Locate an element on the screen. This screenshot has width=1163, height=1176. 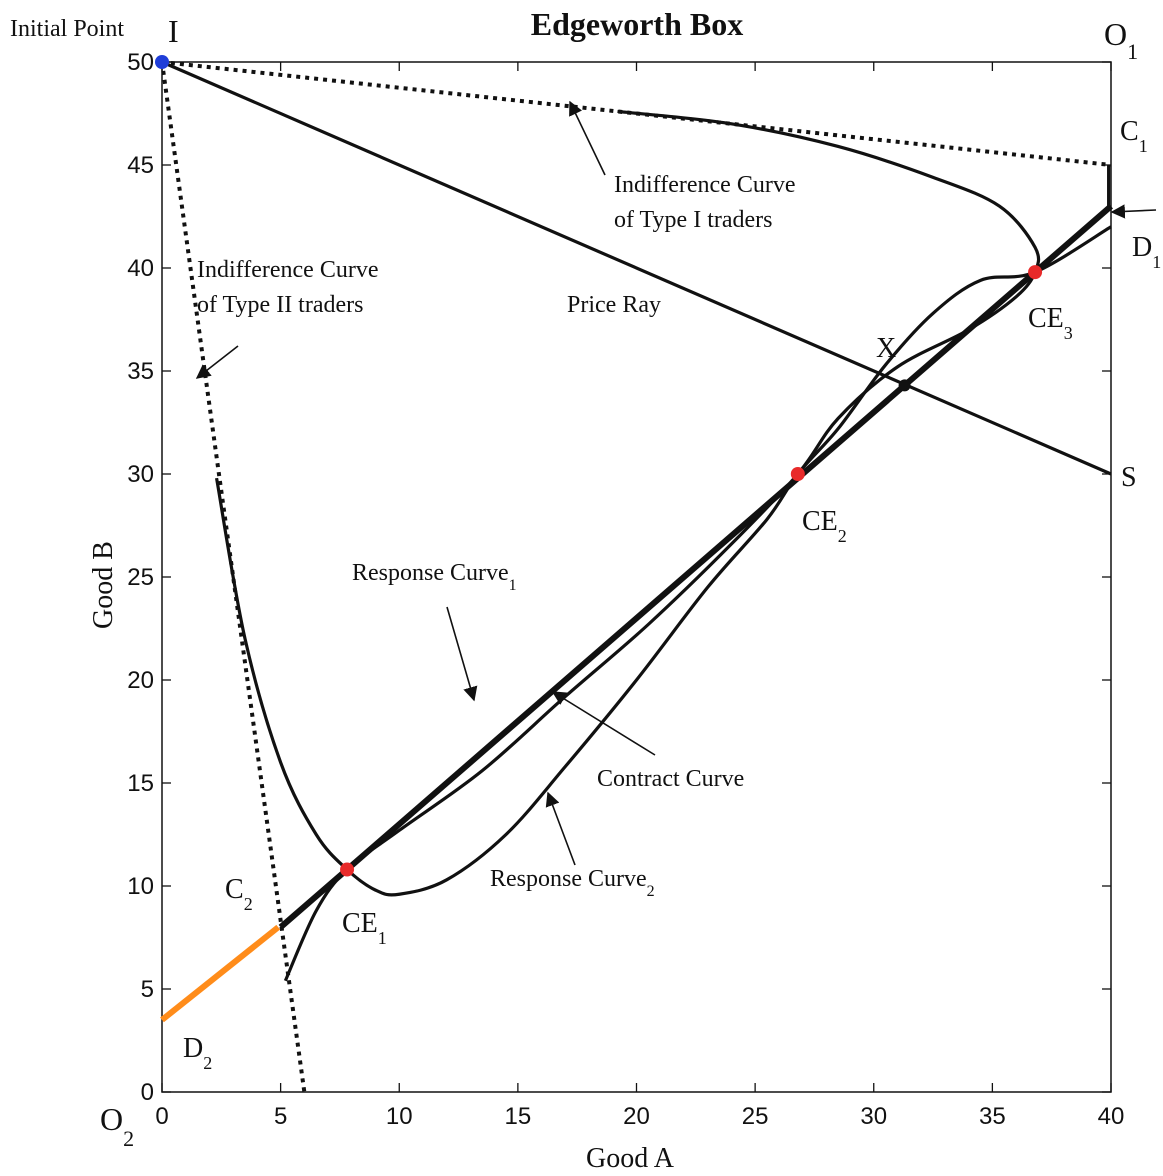
O2-main: O is located at coordinates (111, 1119).